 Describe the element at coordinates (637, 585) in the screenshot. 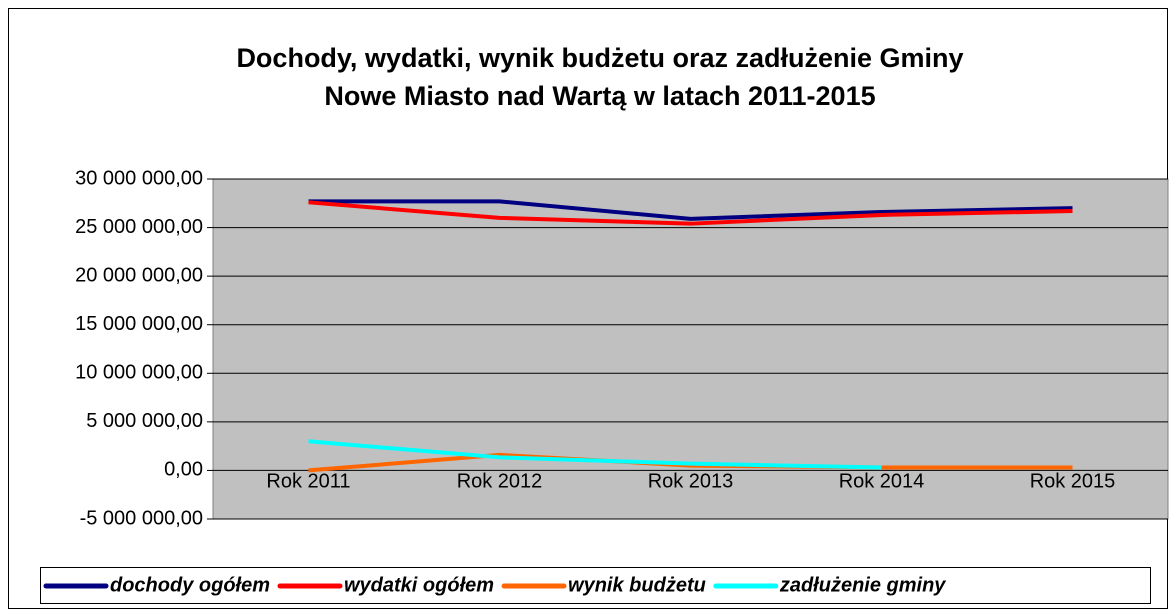

I see `legend-label: wynik budżetu` at that location.